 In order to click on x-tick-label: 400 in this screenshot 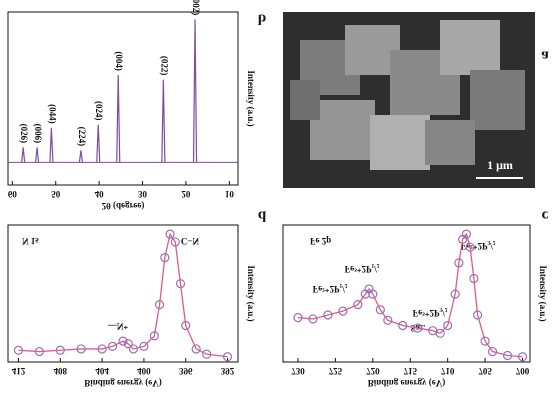, I will do `click(144, 371)`.